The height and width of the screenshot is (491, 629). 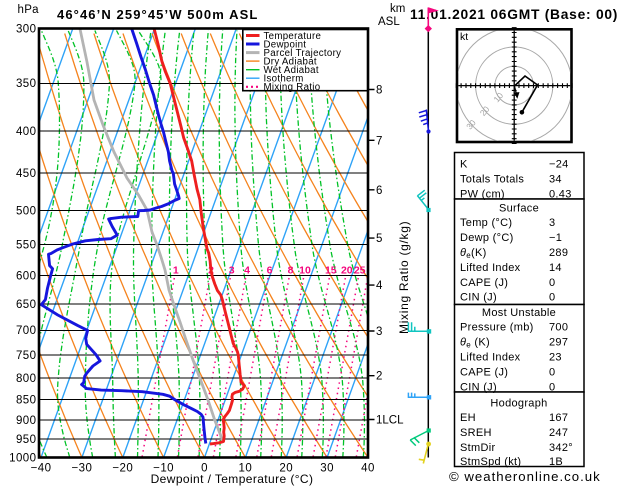 I want to click on svg-text: 900, so click(x=26, y=421).